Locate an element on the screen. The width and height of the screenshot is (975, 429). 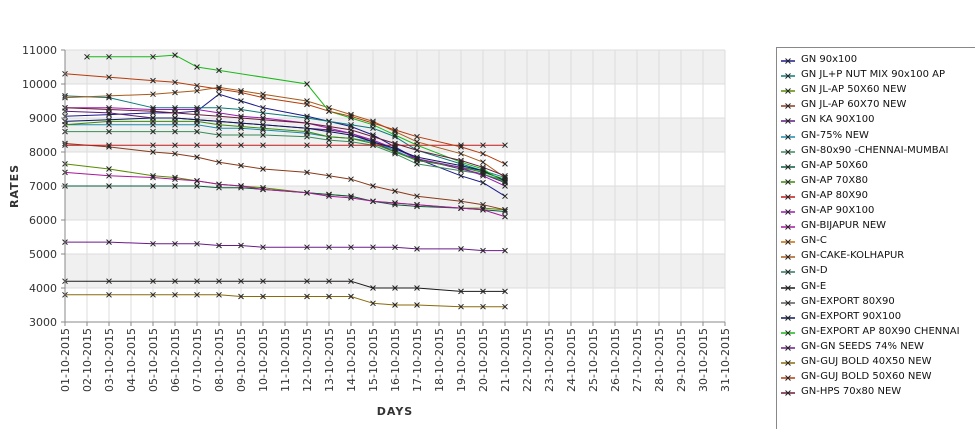
legend-item: GN JL-AP 50X60 NEW is located at coordinates (878, 90).